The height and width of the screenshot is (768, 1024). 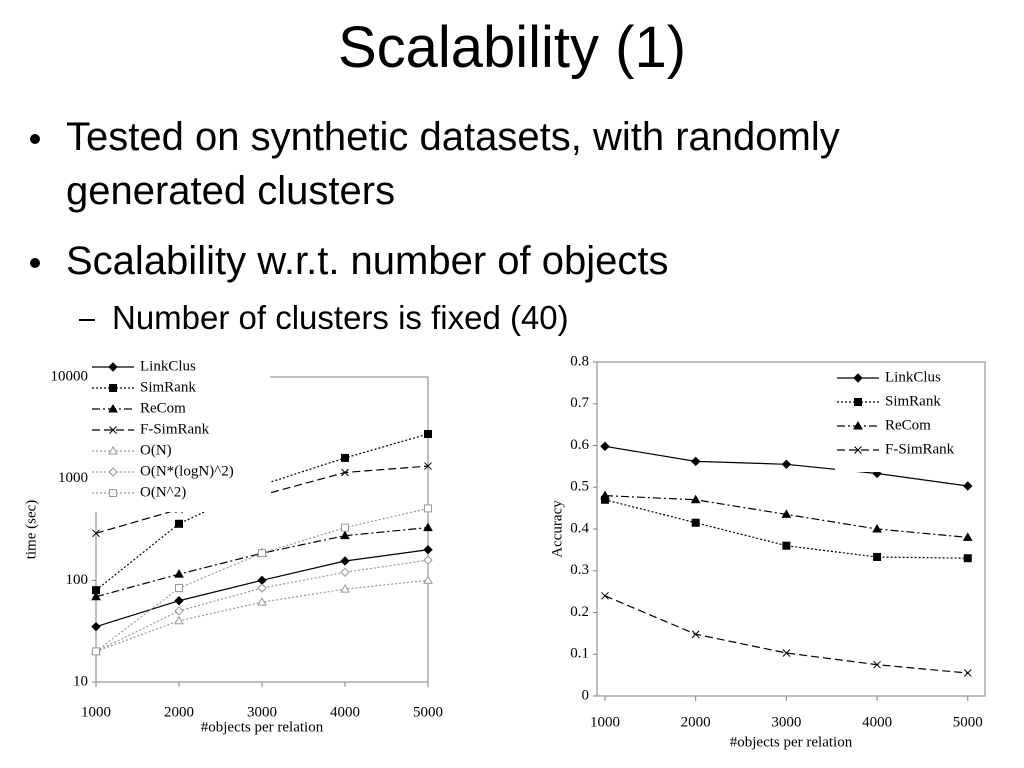 I want to click on y-tick-label: 0.8, so click(x=579, y=361).